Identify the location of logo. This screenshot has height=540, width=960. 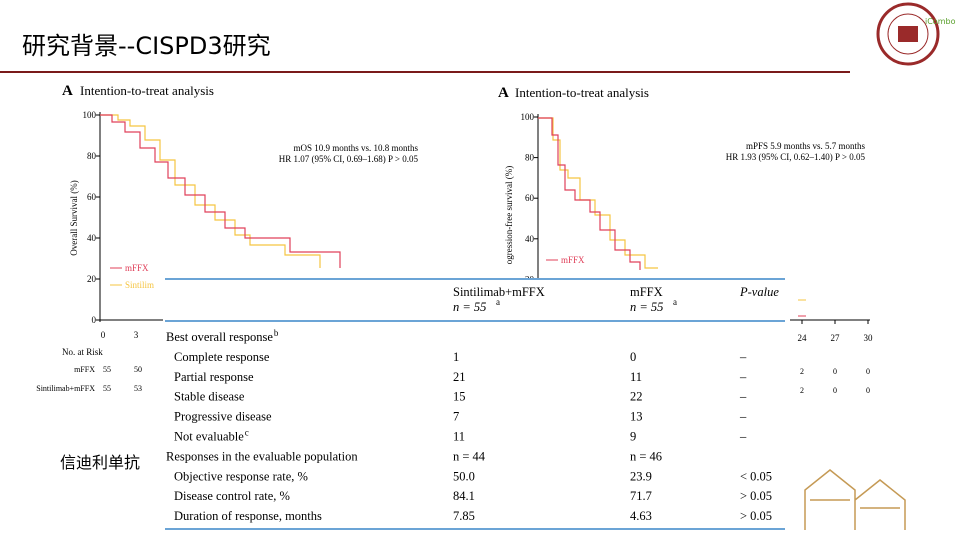
(908, 34).